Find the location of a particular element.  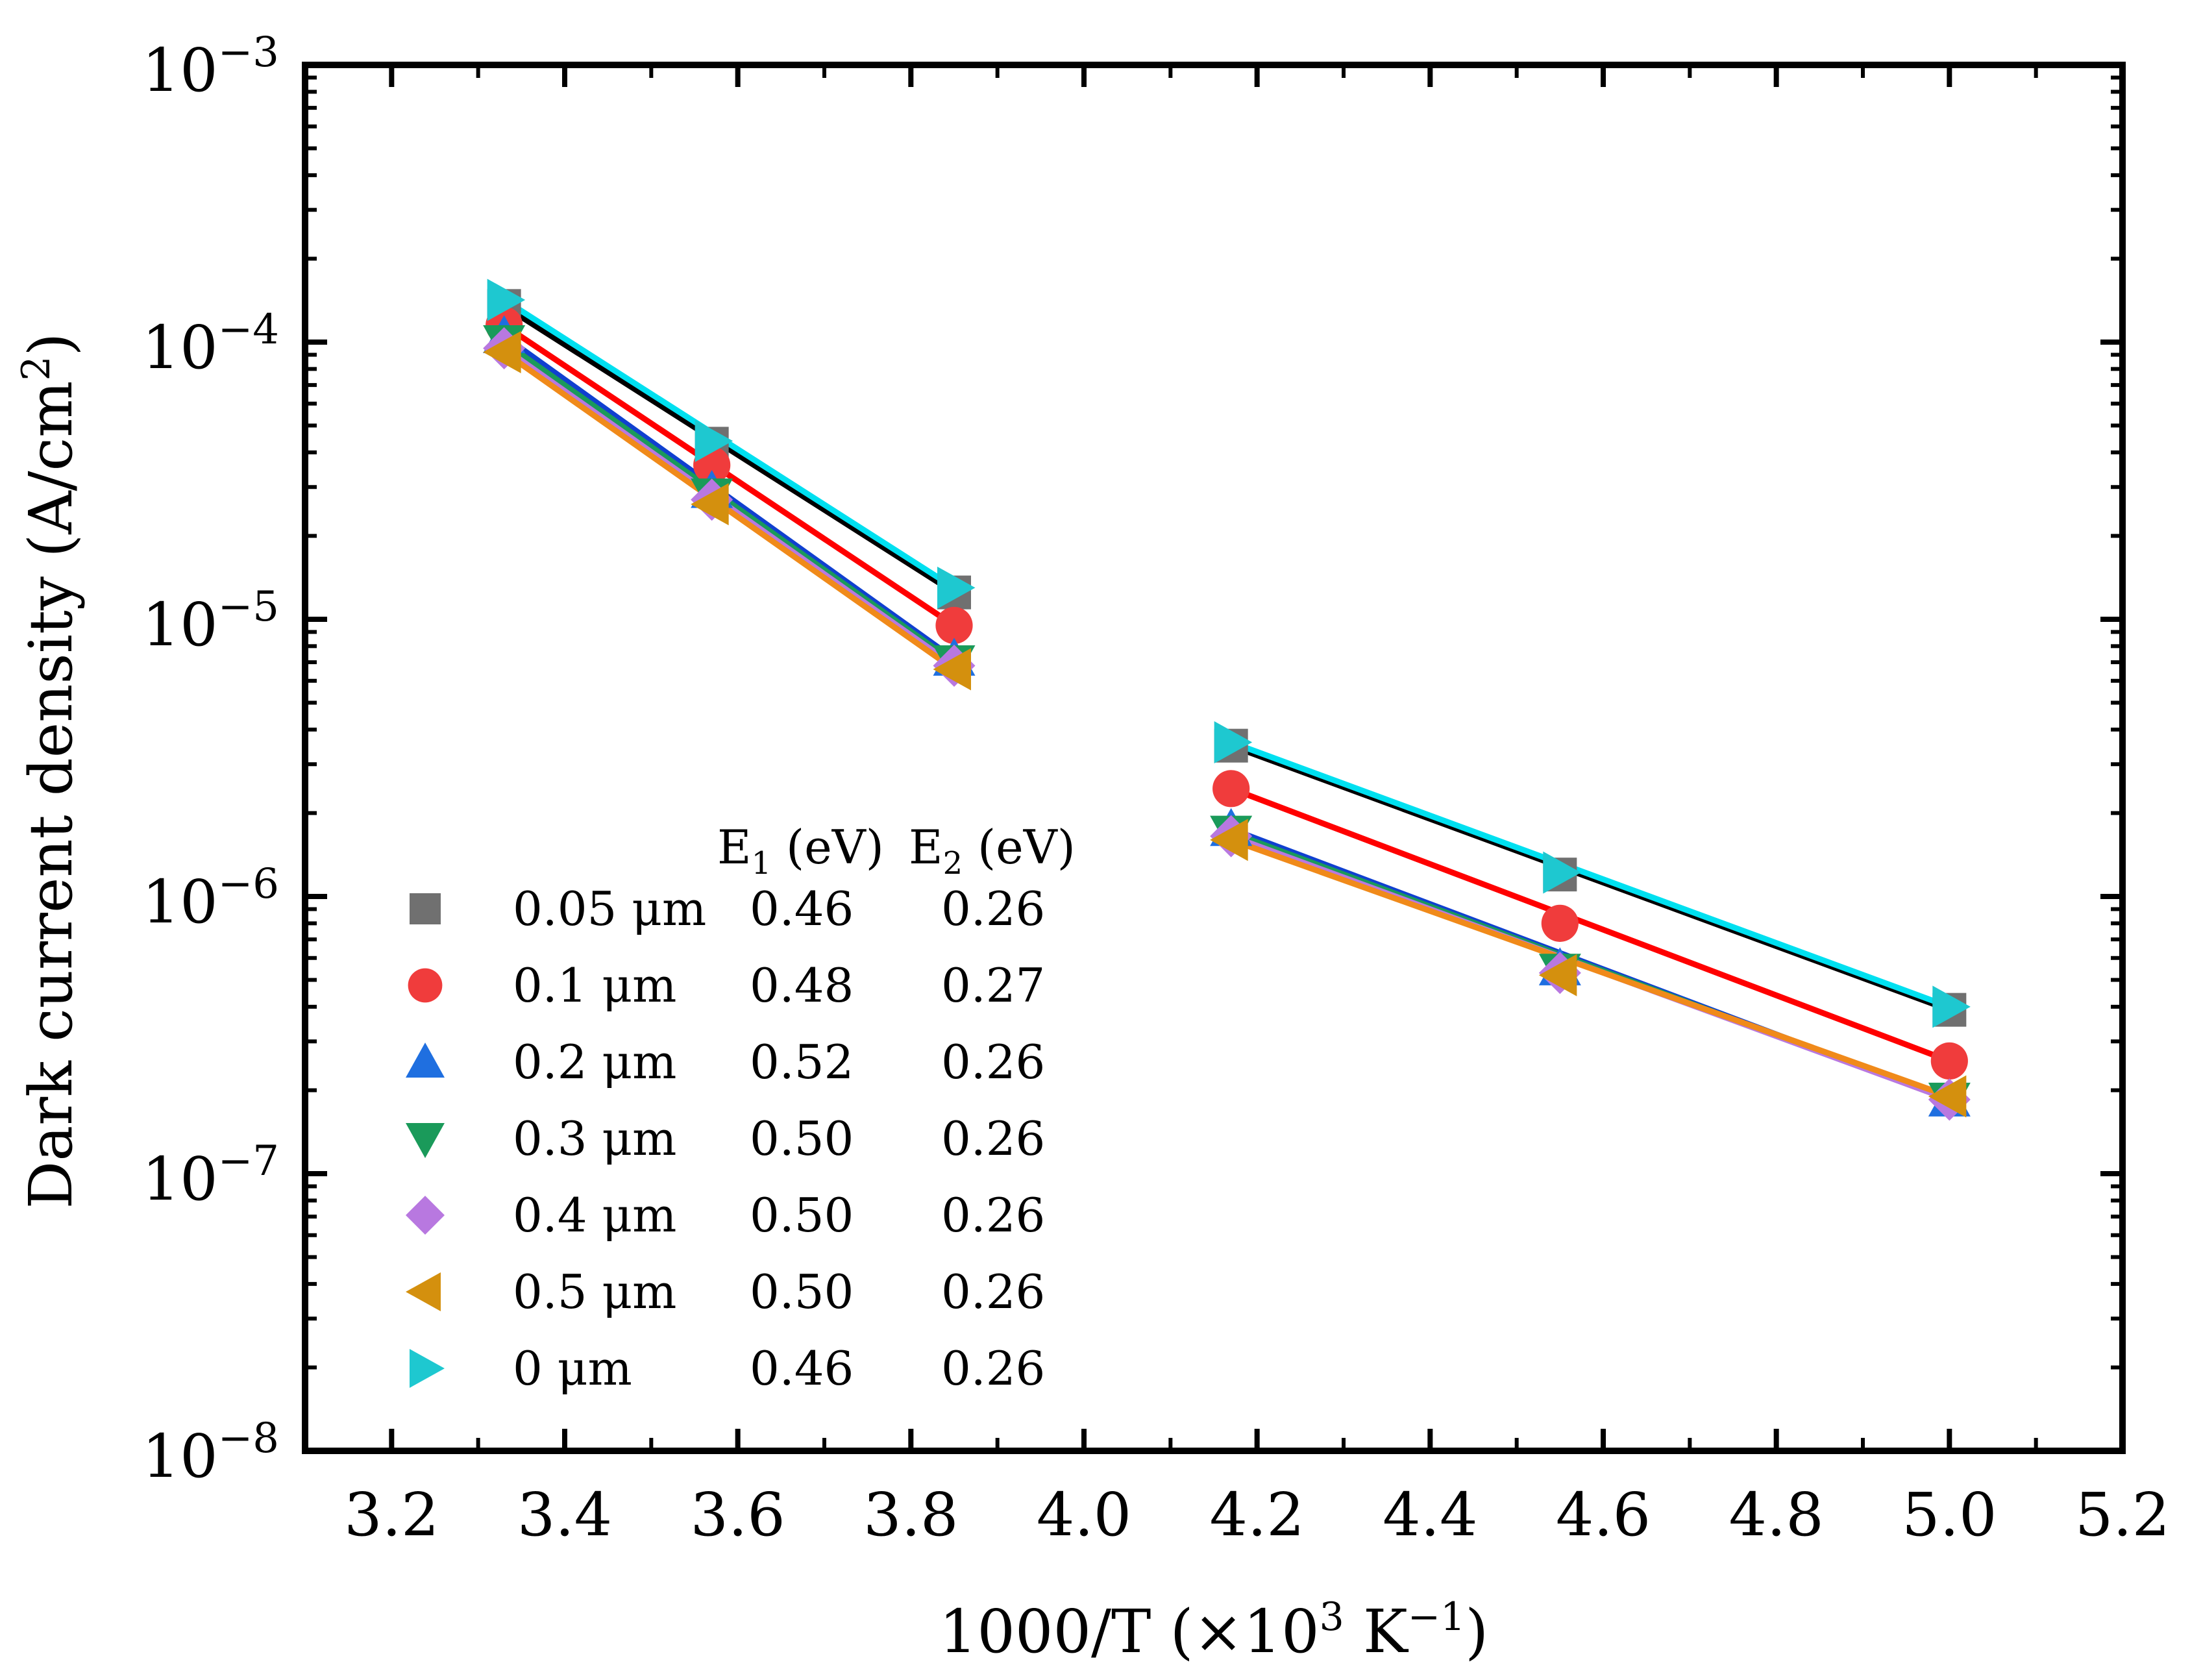

legend-label: 0.5 μm is located at coordinates (594, 1292).